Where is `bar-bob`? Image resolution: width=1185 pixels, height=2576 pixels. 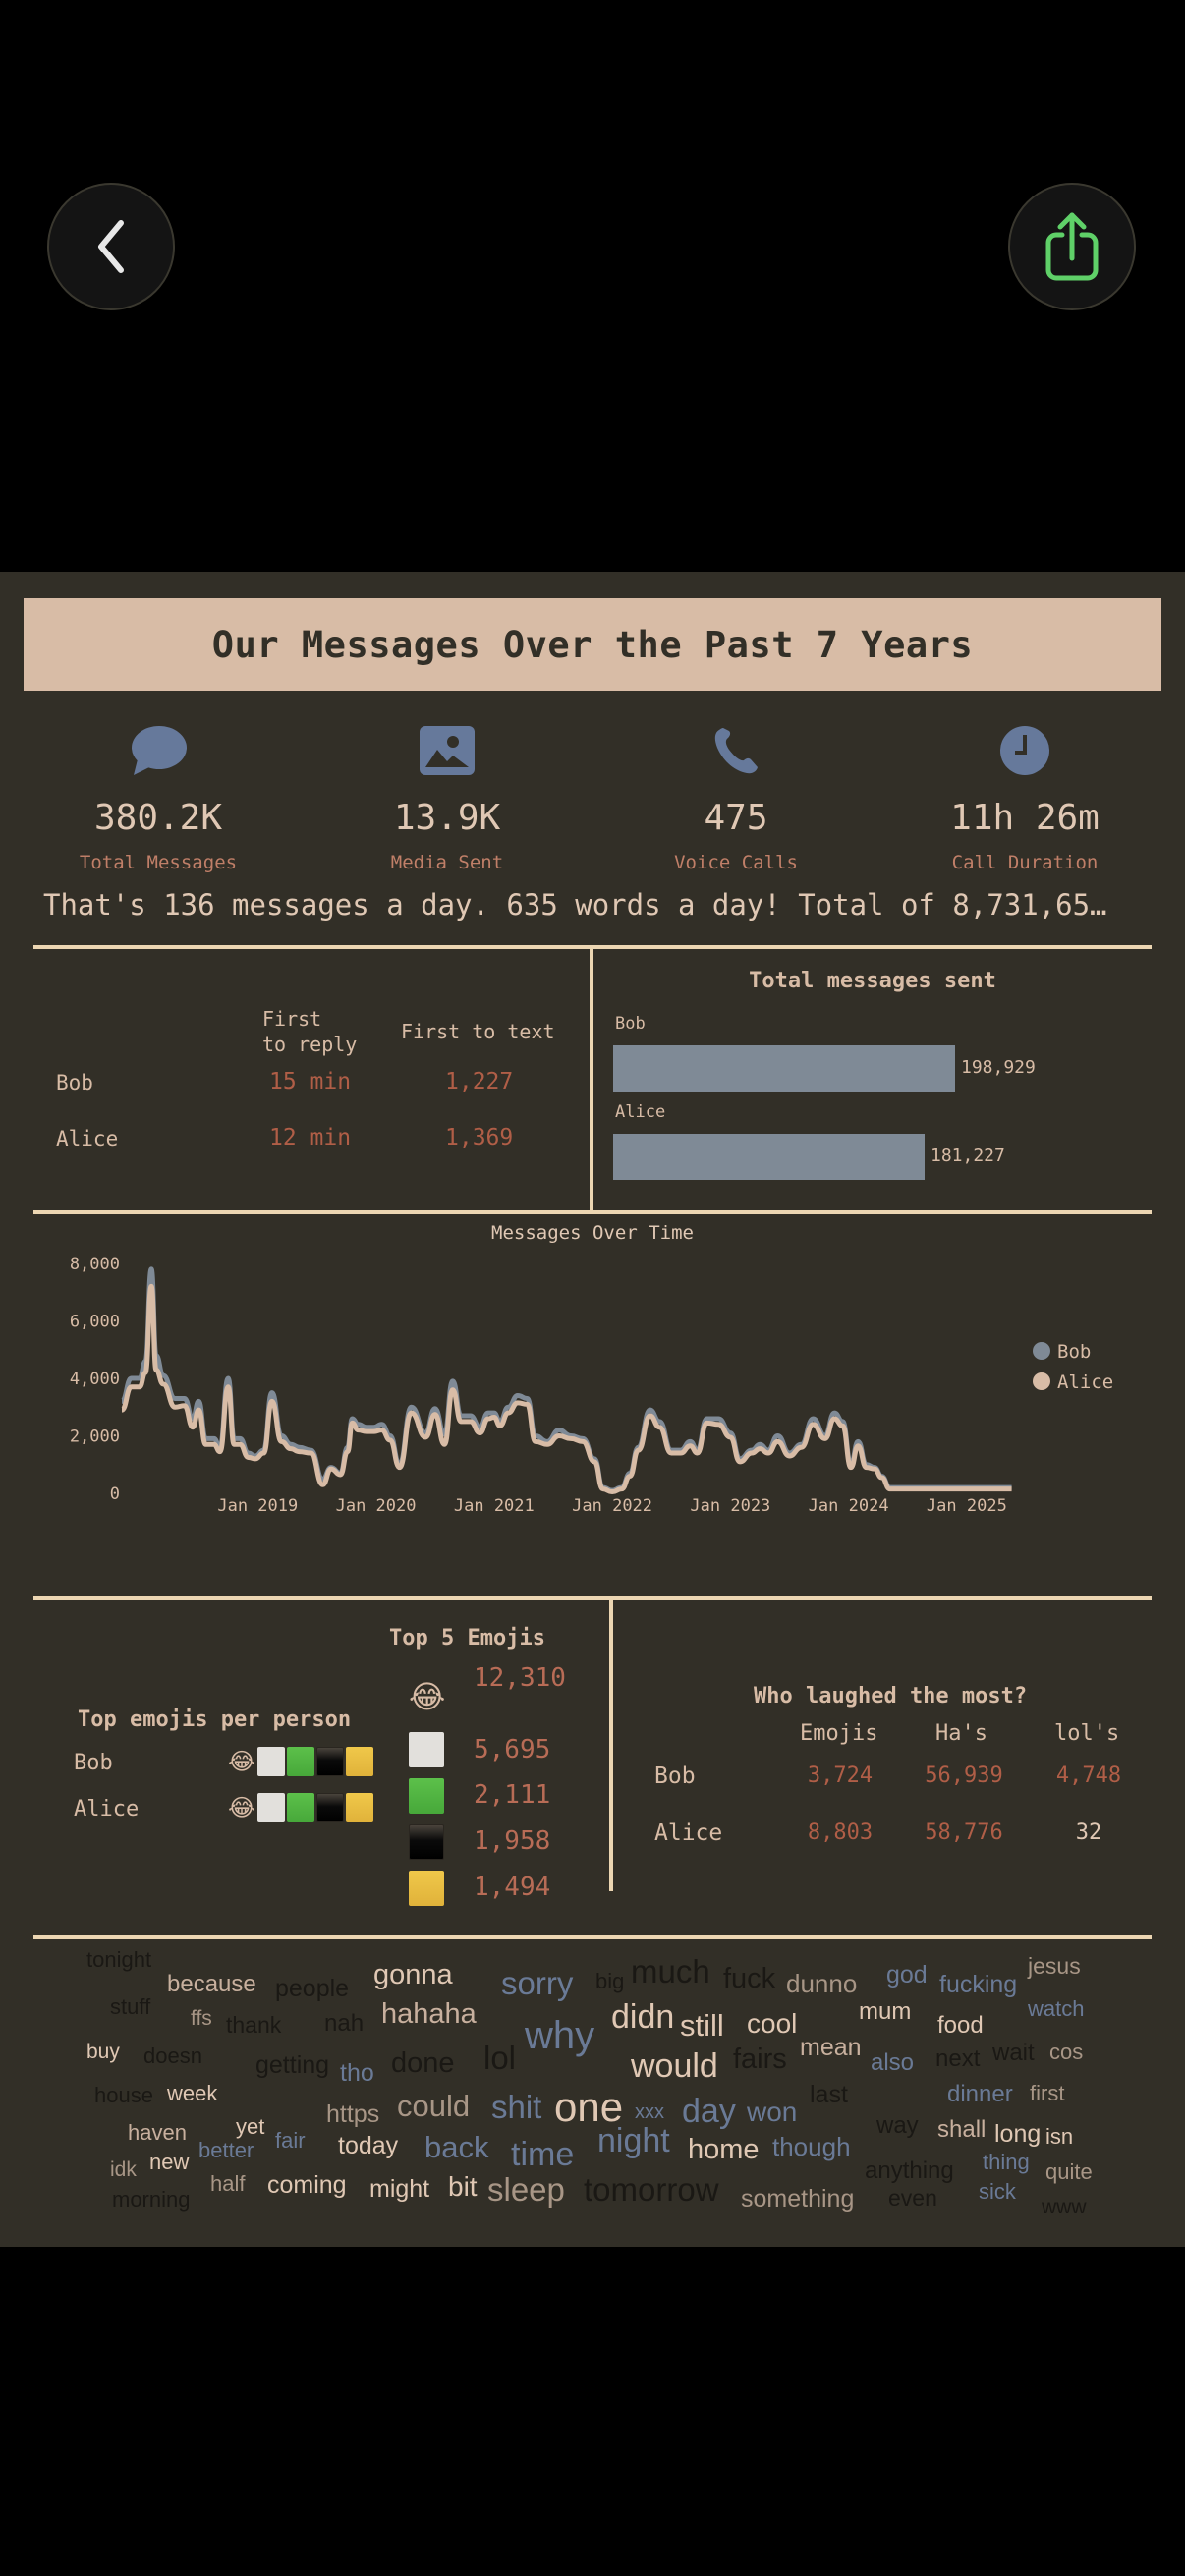 bar-bob is located at coordinates (784, 1068).